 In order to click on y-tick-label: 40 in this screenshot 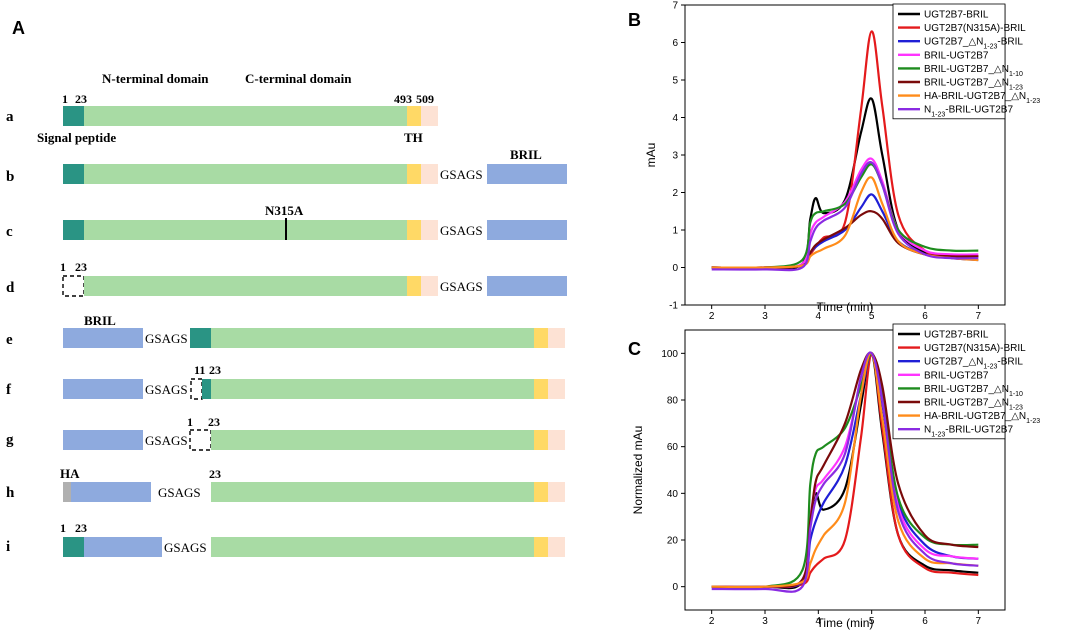, I will do `click(673, 494)`.